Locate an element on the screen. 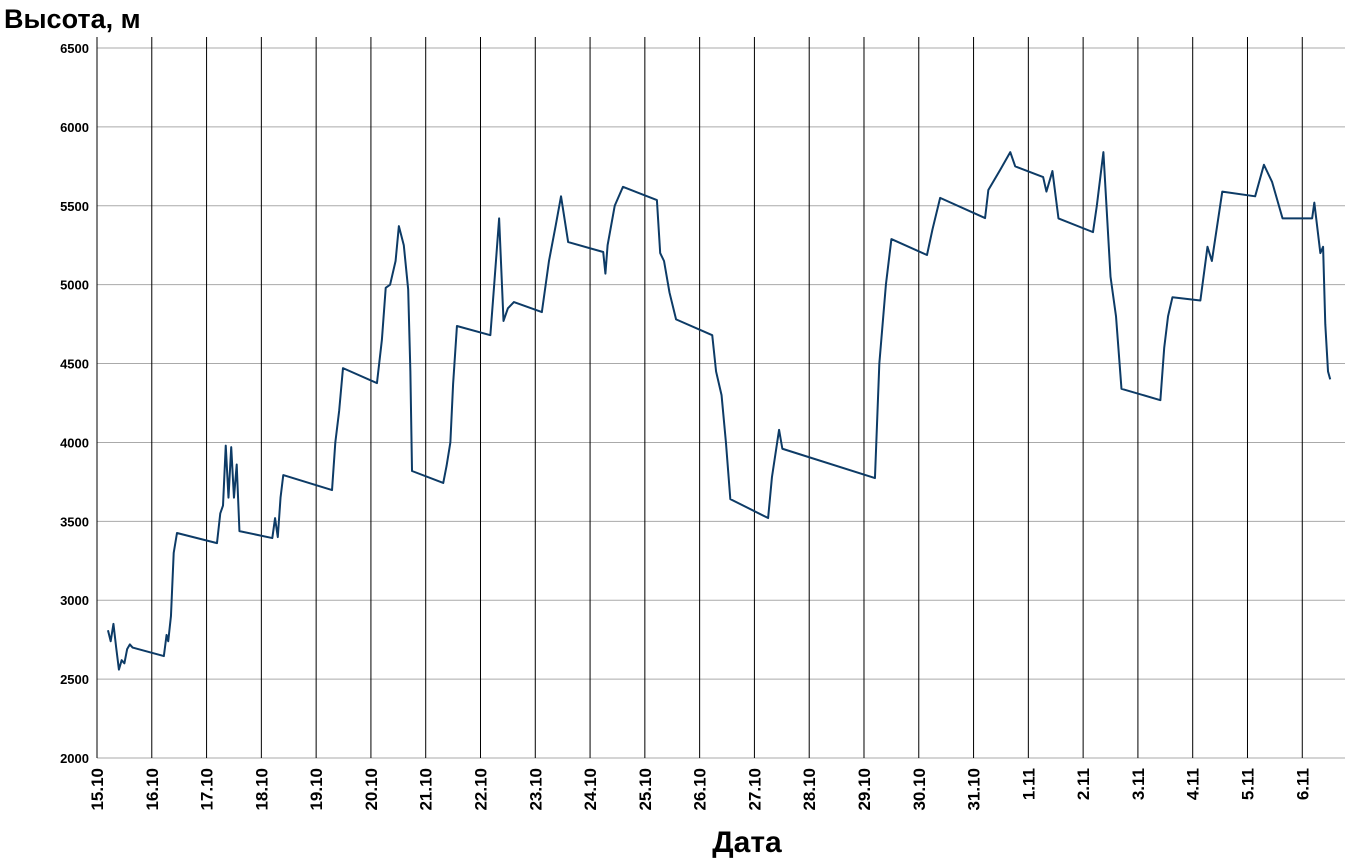 Image resolution: width=1345 pixels, height=864 pixels. chart-title: Высота, м is located at coordinates (72, 19).